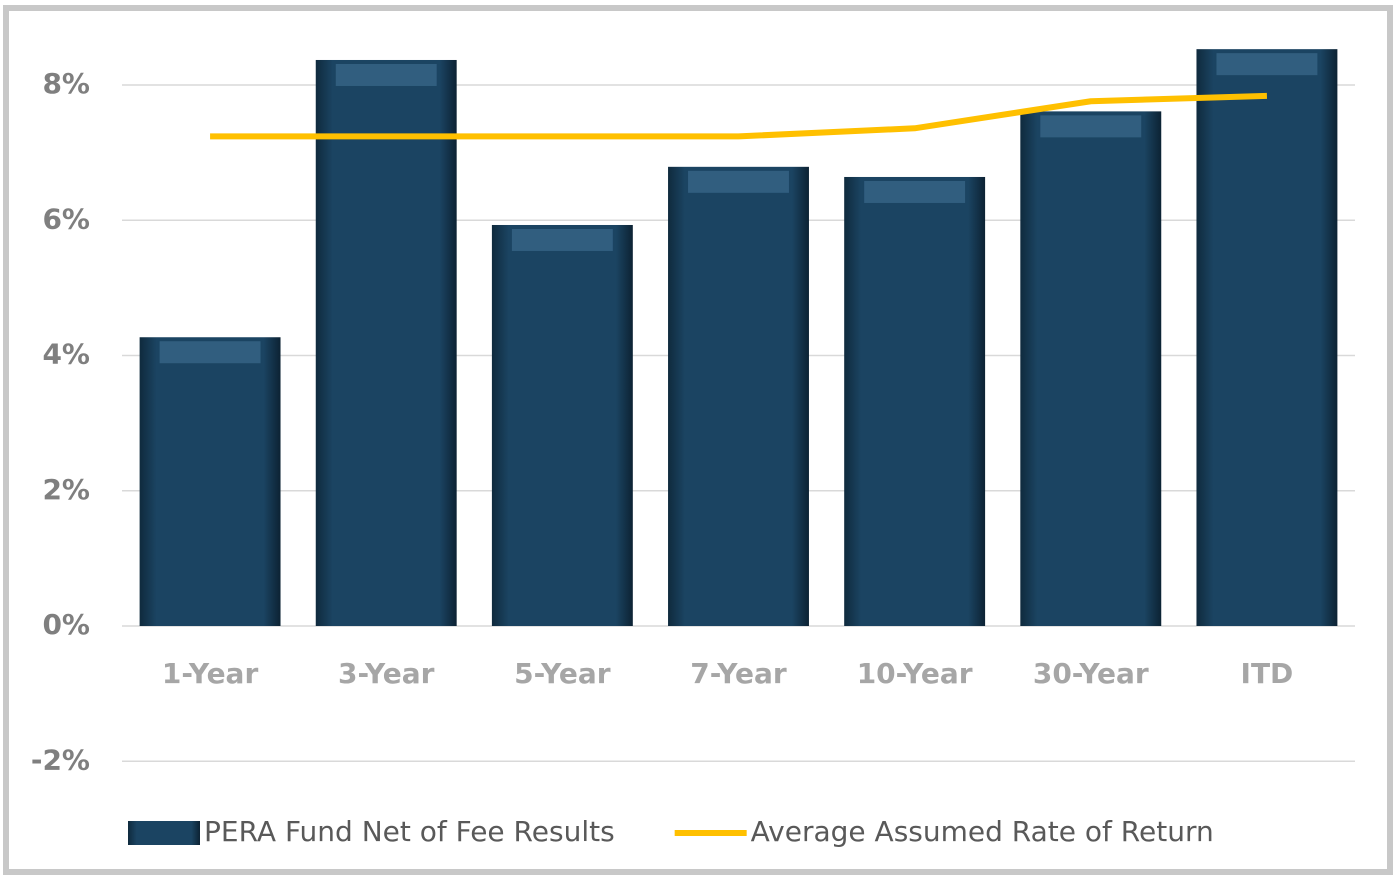 The width and height of the screenshot is (1398, 880). What do you see at coordinates (164, 833) in the screenshot?
I see `legend-swatch` at bounding box center [164, 833].